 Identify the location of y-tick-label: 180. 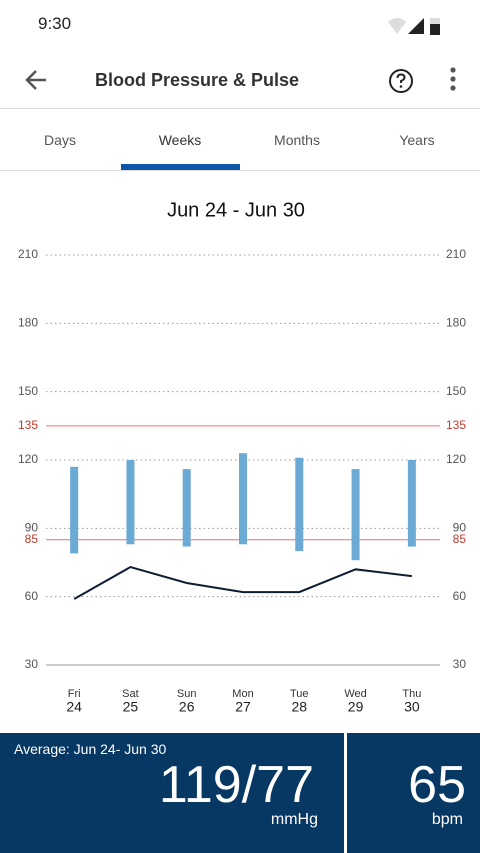
(28, 323).